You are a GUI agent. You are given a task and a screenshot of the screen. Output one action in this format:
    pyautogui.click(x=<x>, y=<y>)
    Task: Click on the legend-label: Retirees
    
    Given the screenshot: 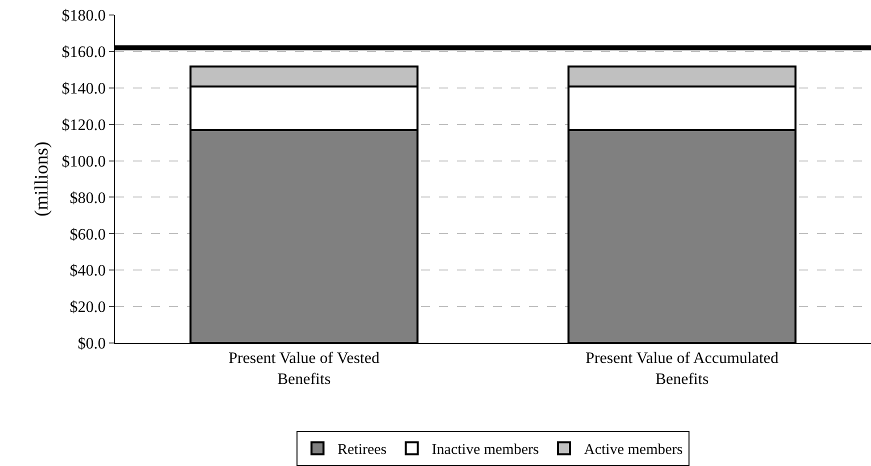 What is the action you would take?
    pyautogui.click(x=362, y=450)
    